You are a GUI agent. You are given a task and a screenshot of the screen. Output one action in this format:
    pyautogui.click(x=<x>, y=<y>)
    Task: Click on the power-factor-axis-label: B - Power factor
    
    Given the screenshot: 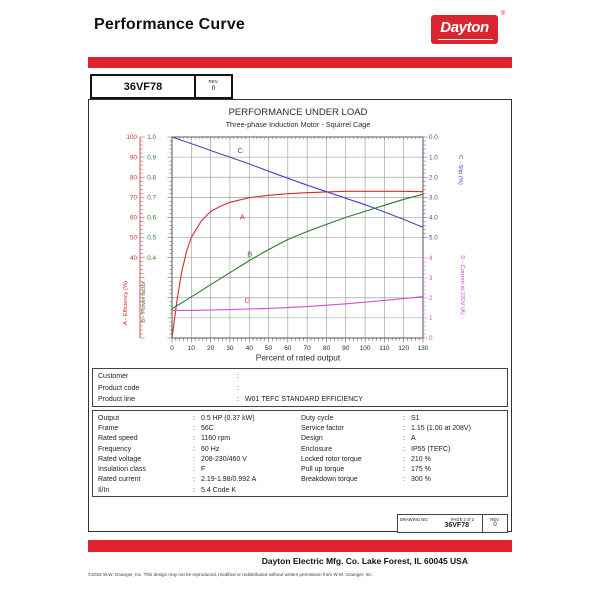 What is the action you would take?
    pyautogui.click(x=144, y=302)
    